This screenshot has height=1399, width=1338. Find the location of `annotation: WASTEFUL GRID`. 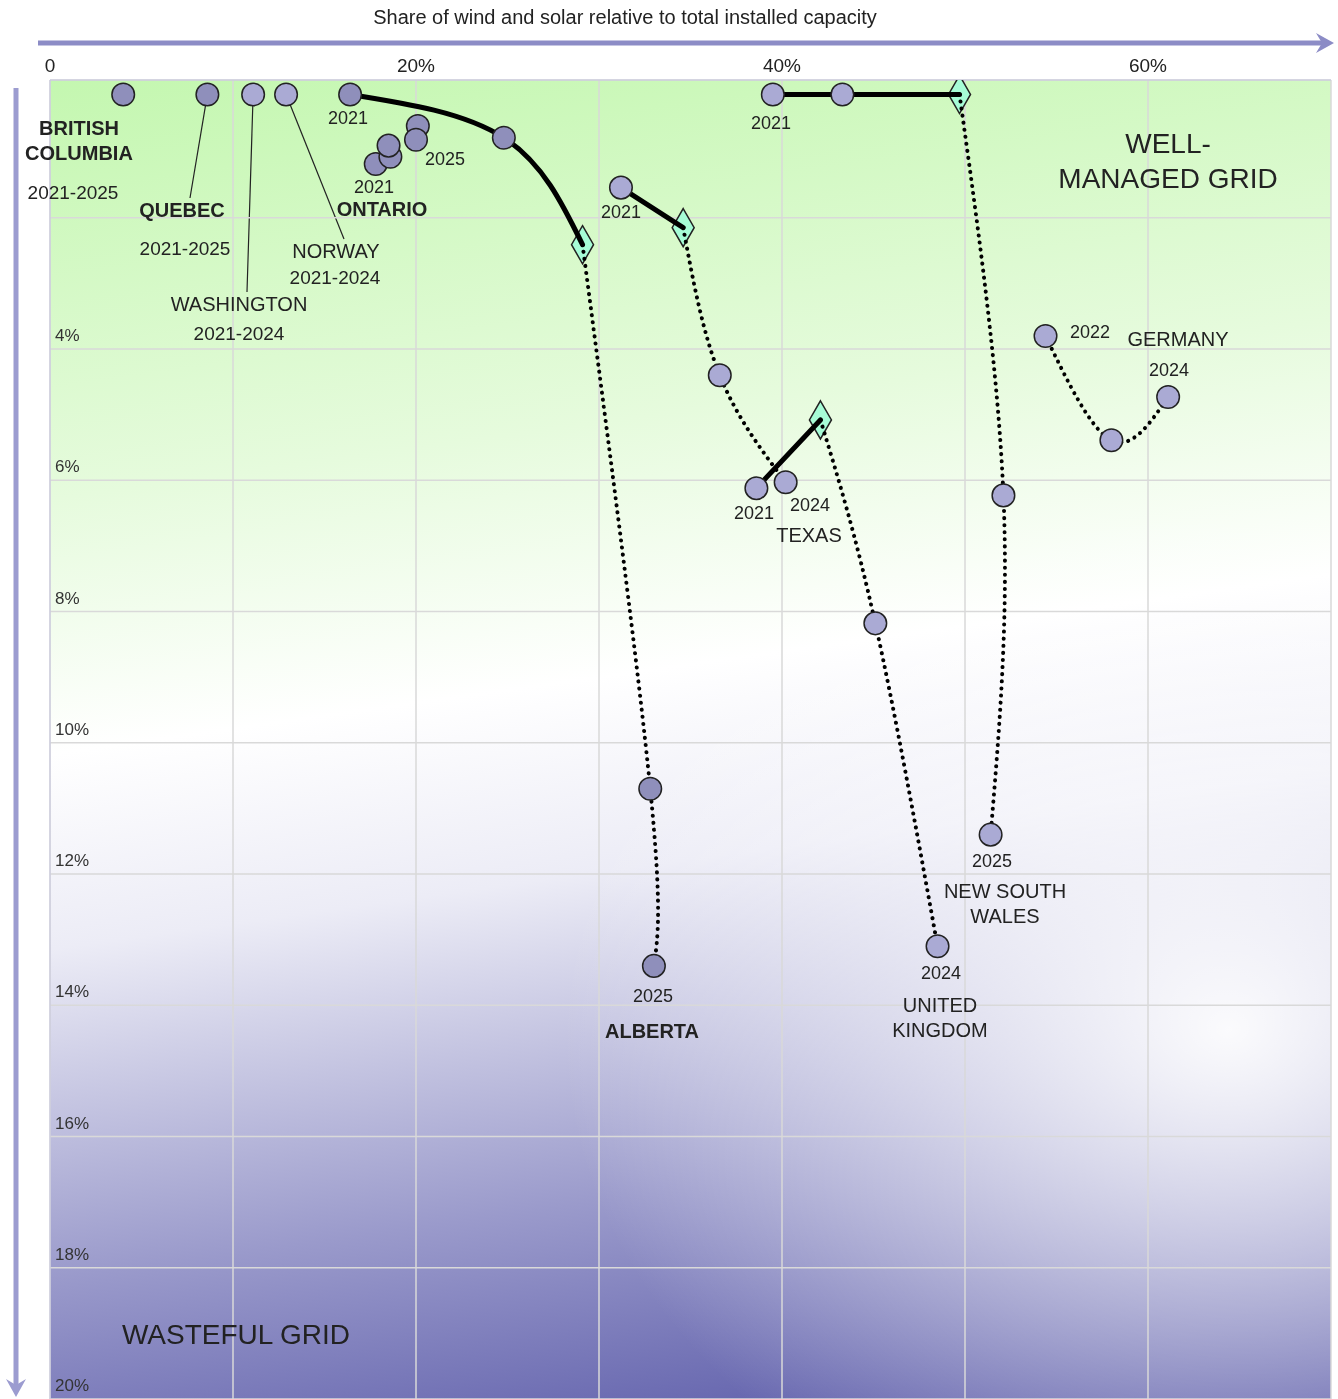

annotation: WASTEFUL GRID is located at coordinates (236, 1335).